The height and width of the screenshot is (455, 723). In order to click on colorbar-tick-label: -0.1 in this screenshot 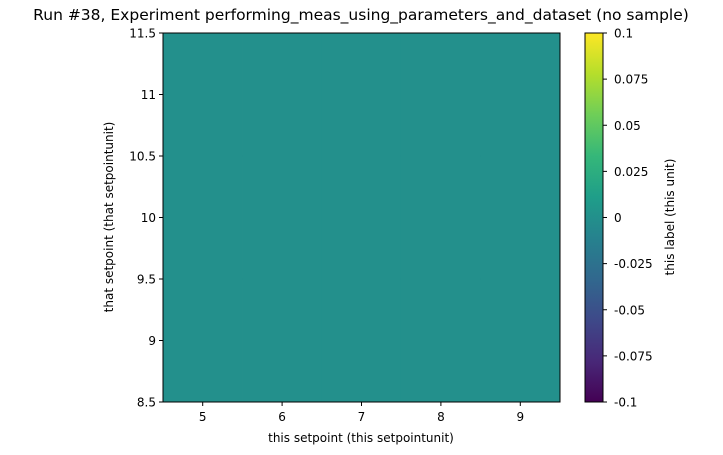, I will do `click(625, 403)`.